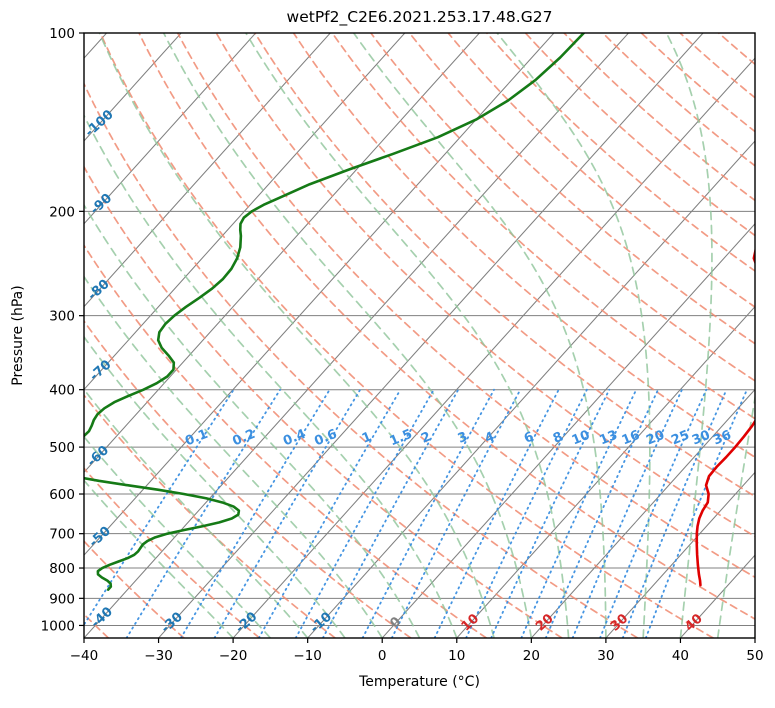  Describe the element at coordinates (531, 656) in the screenshot. I see `x-tick-label: 20` at that location.